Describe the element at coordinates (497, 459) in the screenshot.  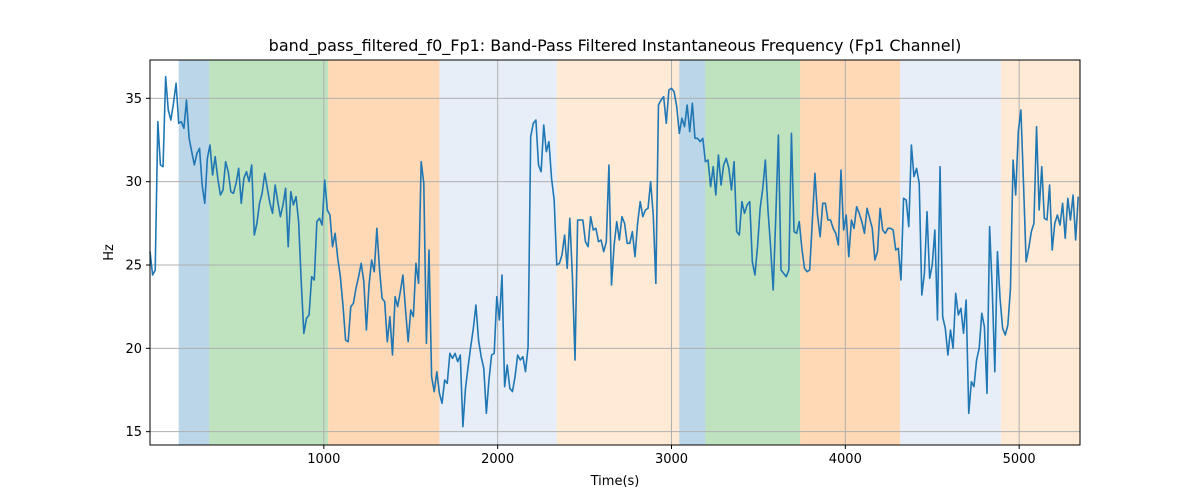
I see `x-tick-label-1: 2000` at that location.